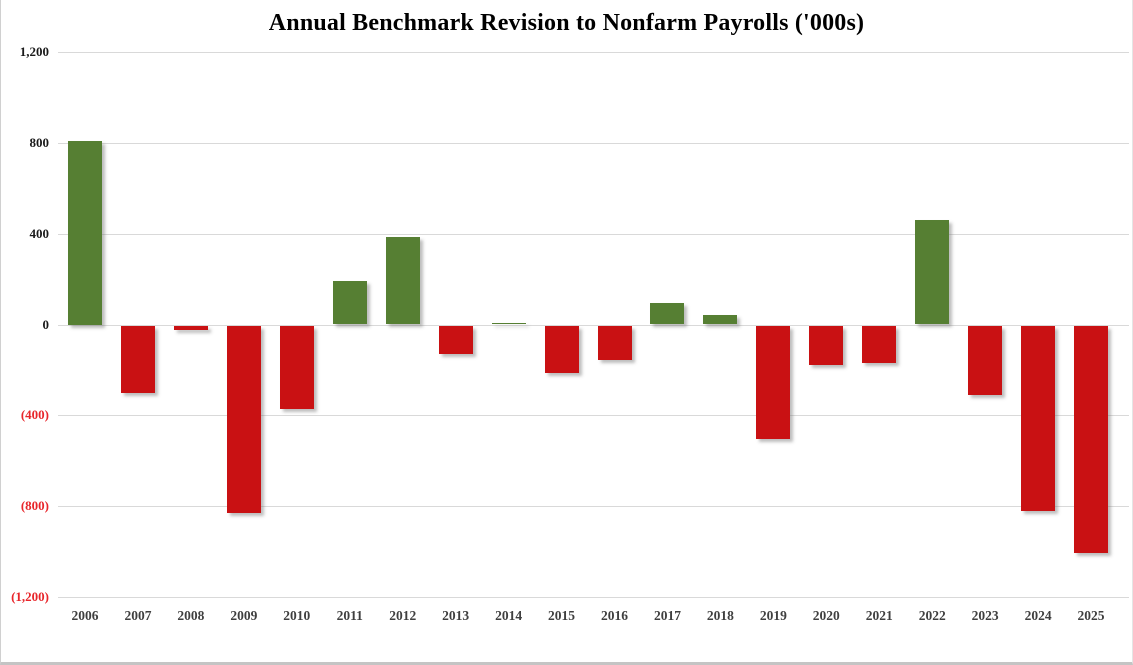  Describe the element at coordinates (402, 280) in the screenshot. I see `bar-2012` at that location.